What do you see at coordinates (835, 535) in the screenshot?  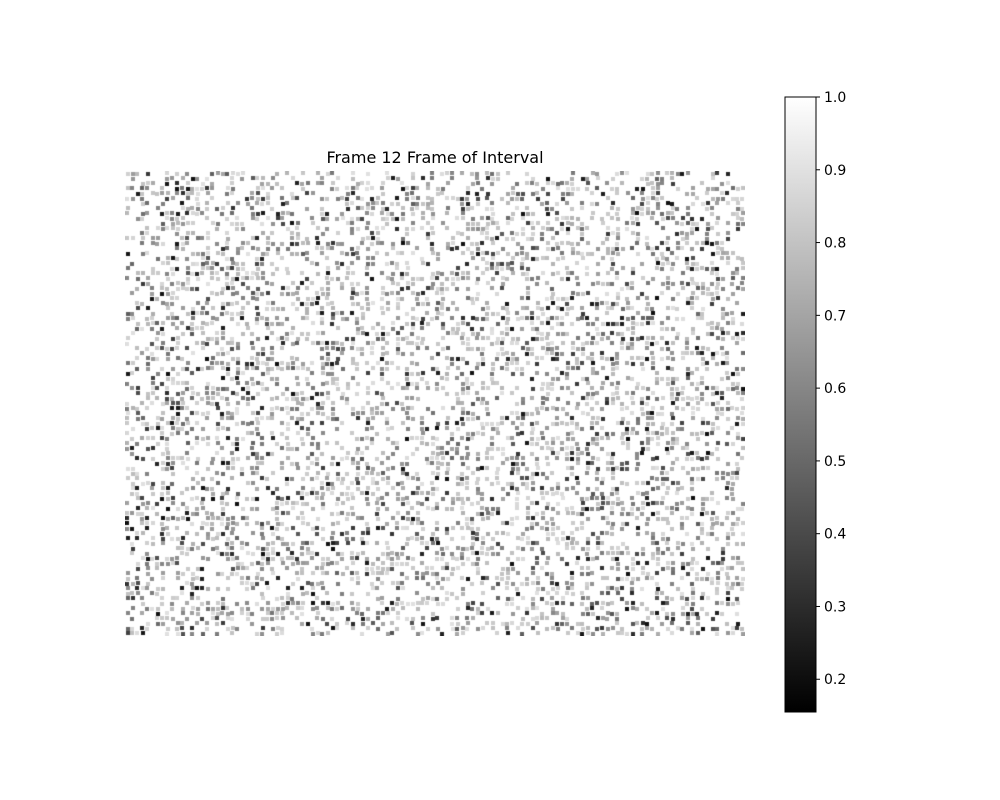 I see `colorbar-tick-label: 0.4` at bounding box center [835, 535].